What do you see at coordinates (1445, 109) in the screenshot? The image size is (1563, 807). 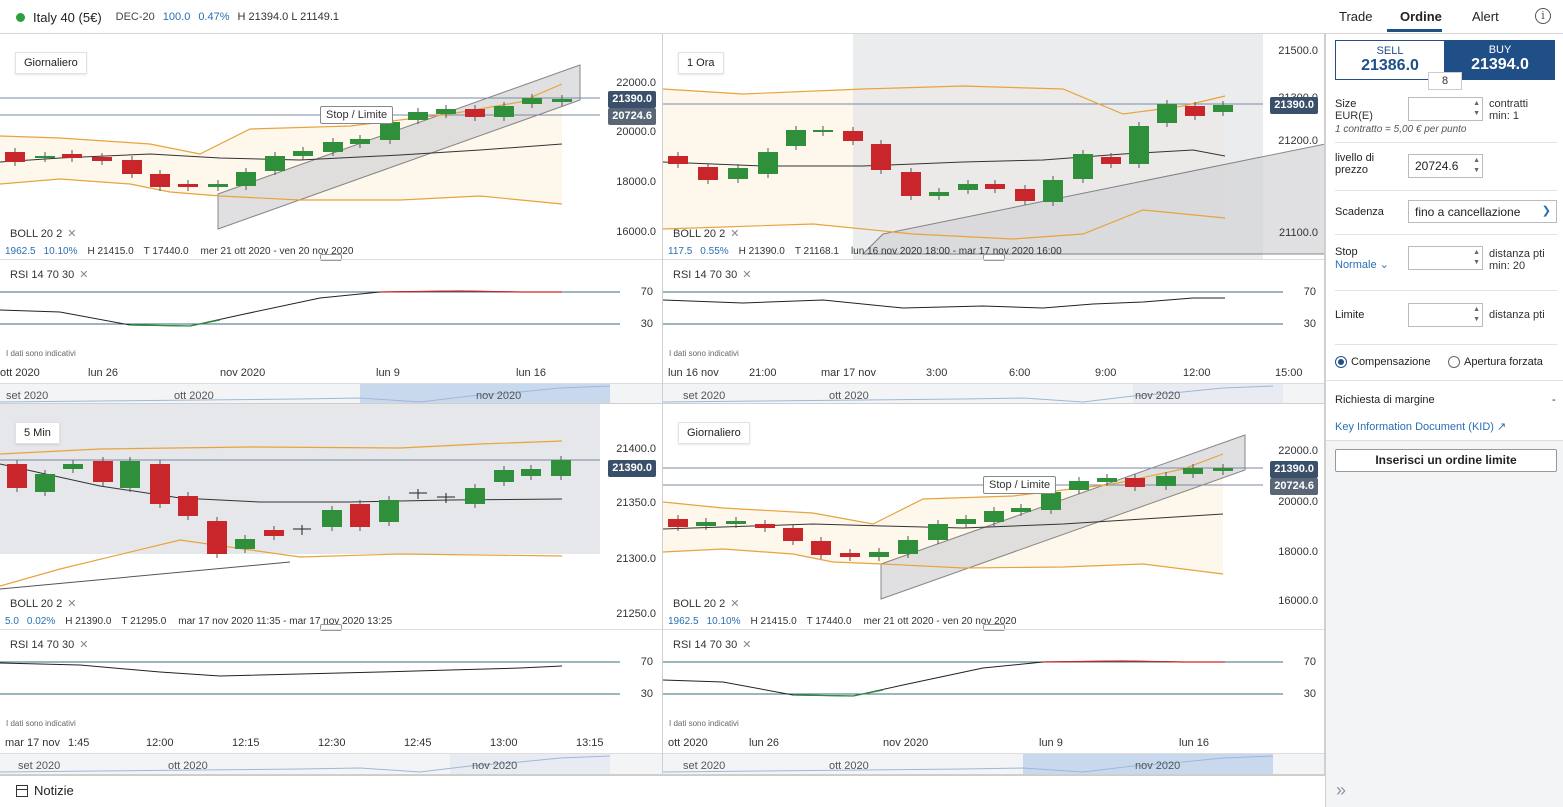 I see `size-input: ▲ ▼` at bounding box center [1445, 109].